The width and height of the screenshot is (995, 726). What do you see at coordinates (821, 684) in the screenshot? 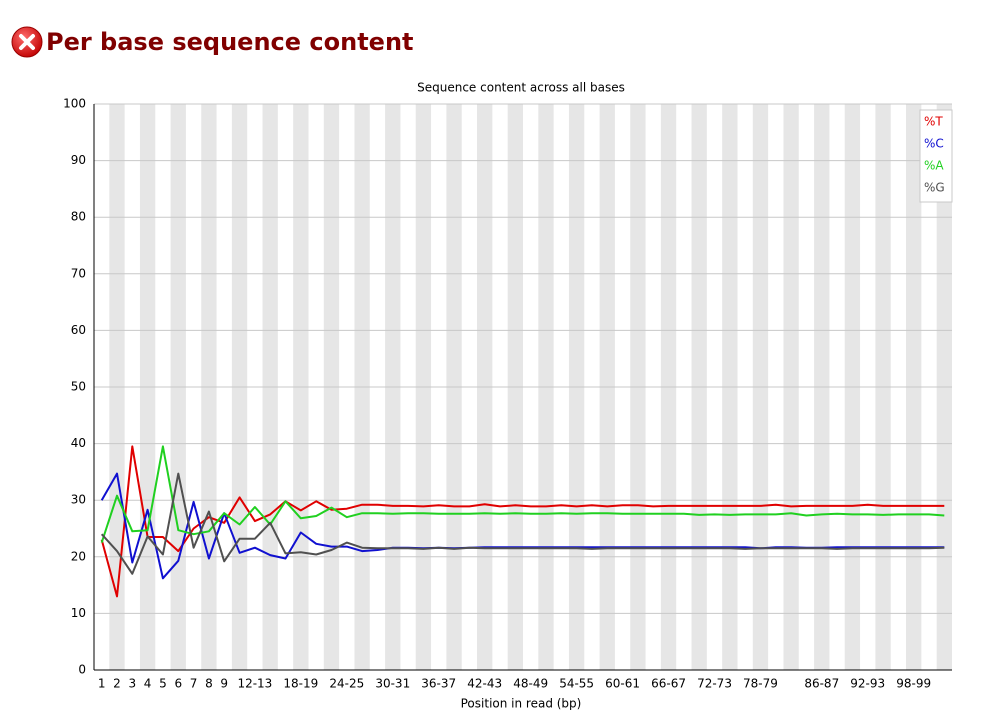
I see `x-tick-label: 86-87` at bounding box center [821, 684].